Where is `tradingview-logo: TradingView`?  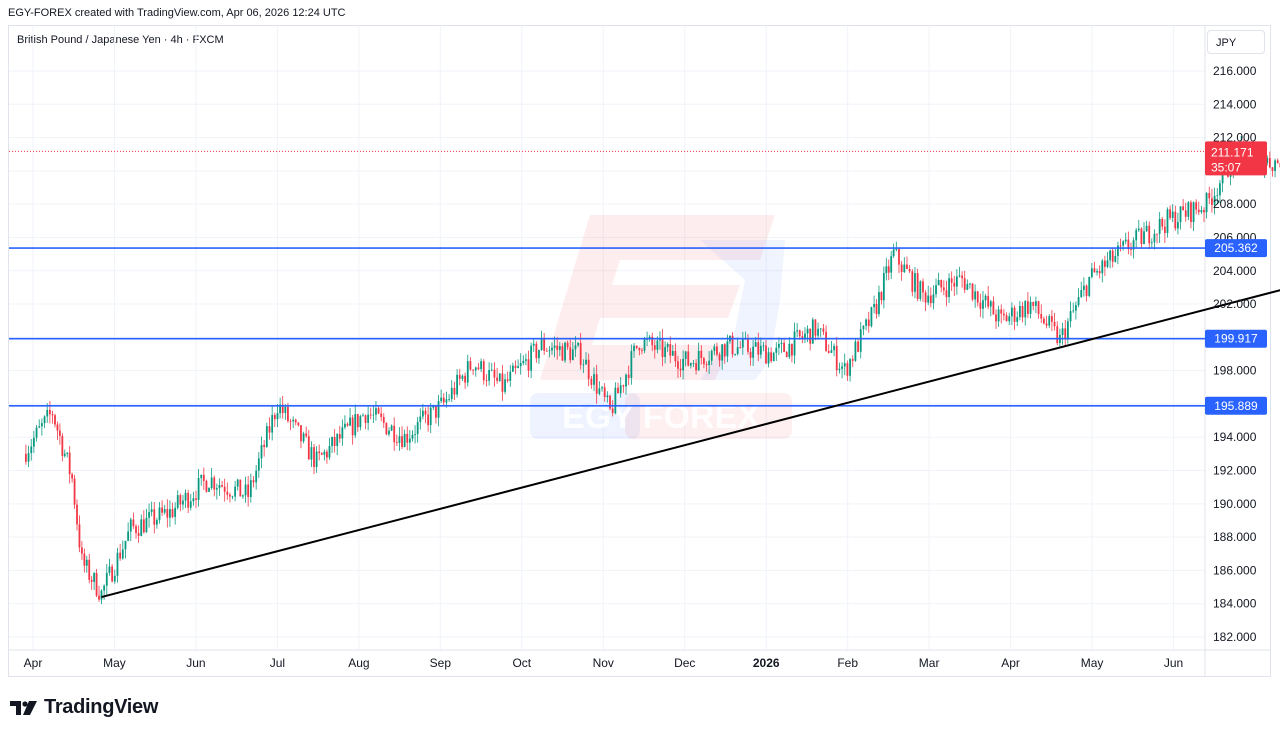
tradingview-logo: TradingView is located at coordinates (84, 707).